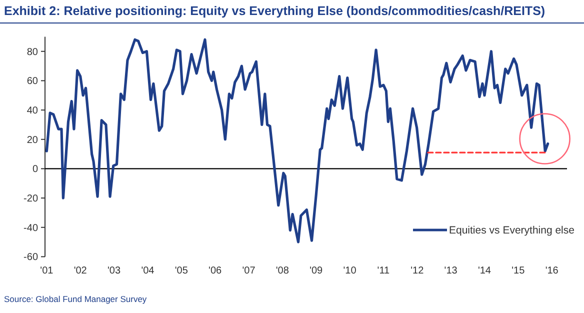 The width and height of the screenshot is (584, 313). What do you see at coordinates (181, 271) in the screenshot?
I see `x-tick-label: '05` at bounding box center [181, 271].